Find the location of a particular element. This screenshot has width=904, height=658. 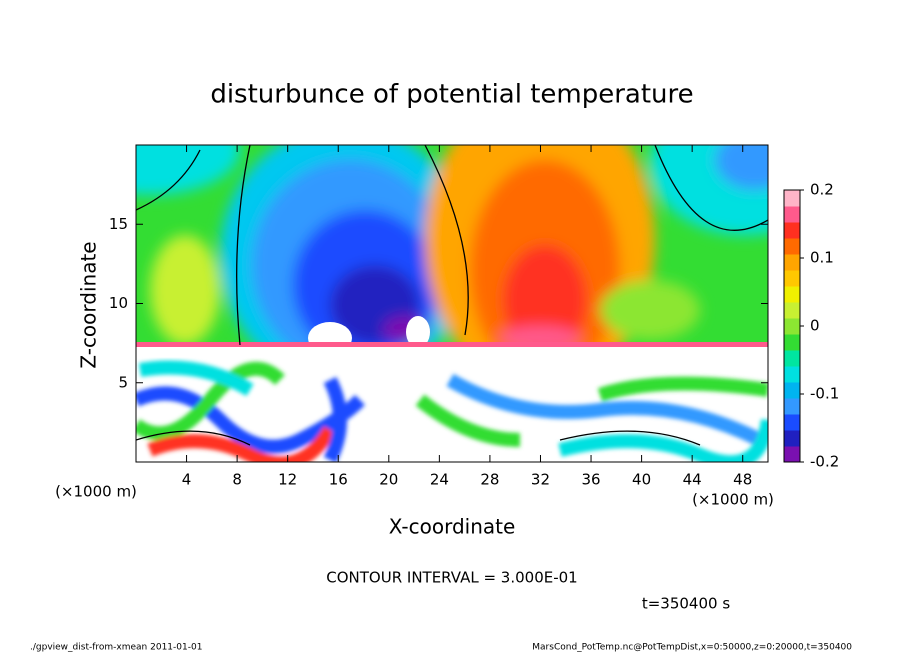

x-tick-label: 48 is located at coordinates (742, 480).